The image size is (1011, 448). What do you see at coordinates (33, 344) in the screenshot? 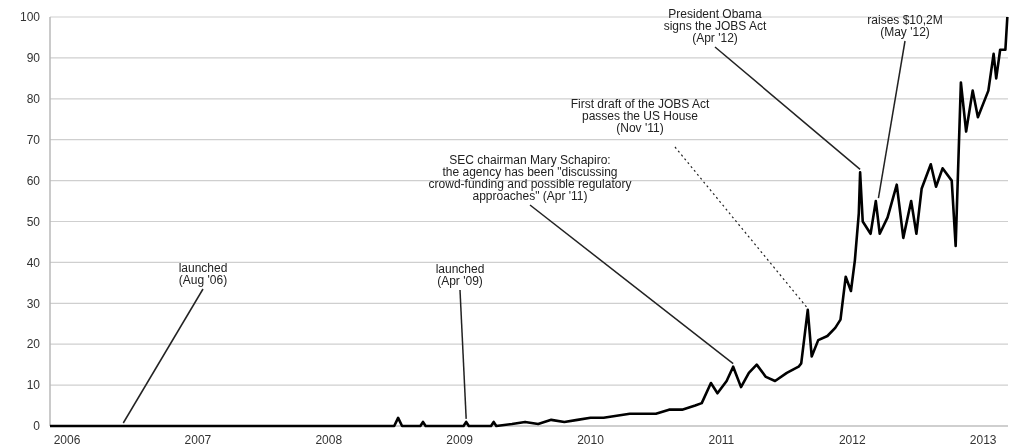
I see `y-tick-label: 20` at bounding box center [33, 344].